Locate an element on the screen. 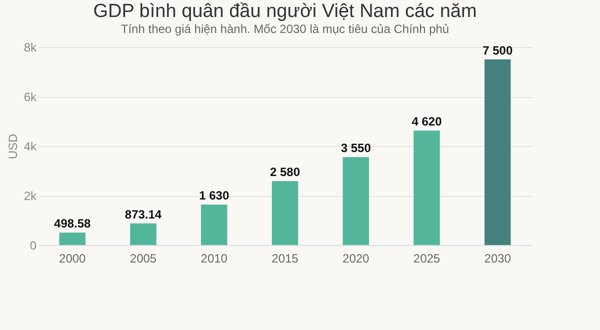  chart-subtitle: Tính theo giá hiện hành. Mốc 2030 là mục tiêu của Chính phủ is located at coordinates (285, 29).